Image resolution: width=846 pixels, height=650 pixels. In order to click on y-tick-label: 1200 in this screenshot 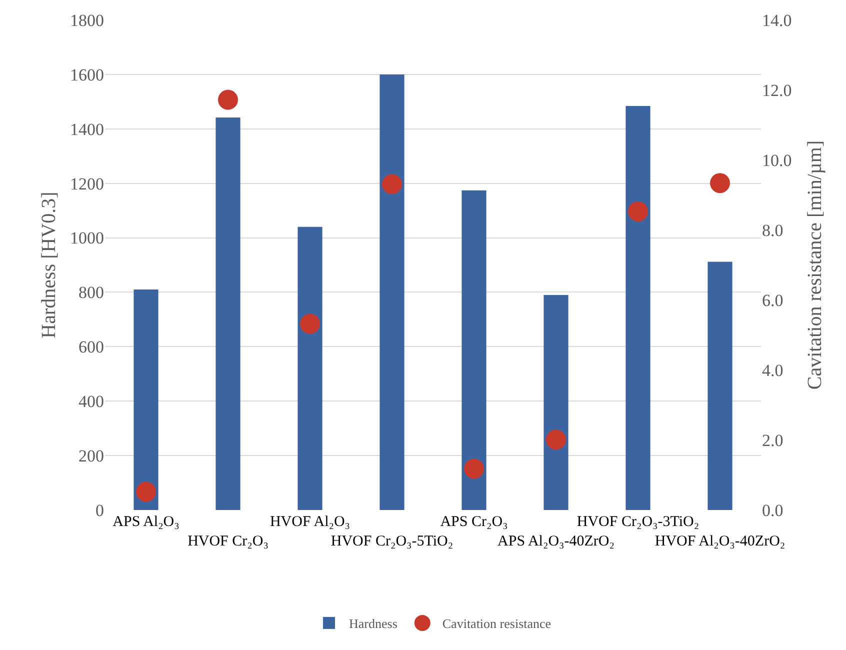, I will do `click(87, 184)`.